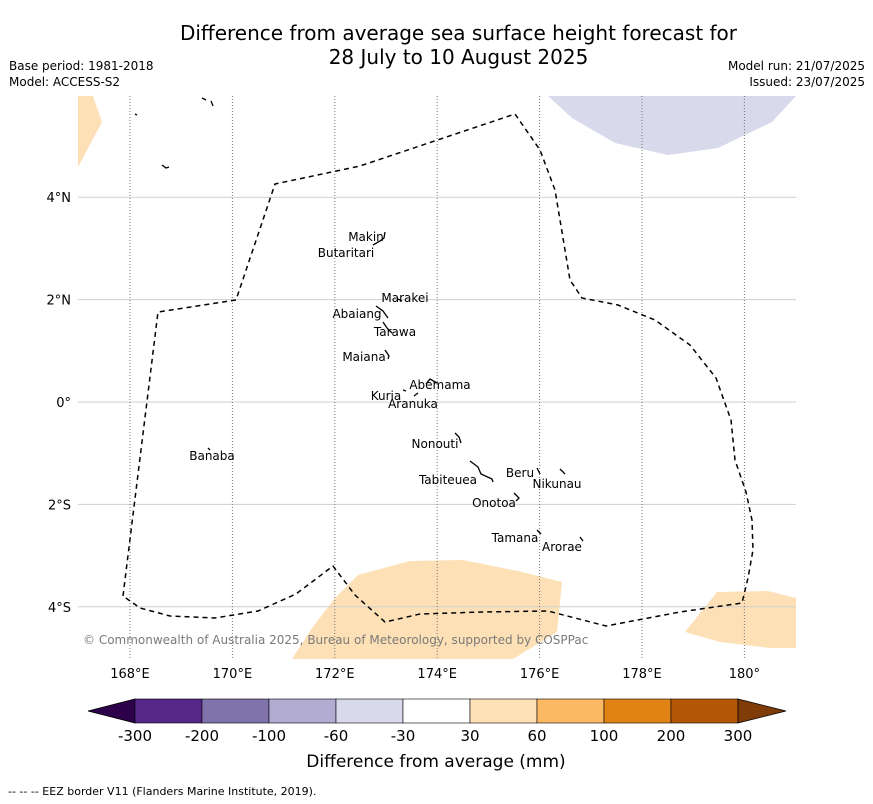  What do you see at coordinates (59, 301) in the screenshot?
I see `lat-tick-label: 2°N` at bounding box center [59, 301].